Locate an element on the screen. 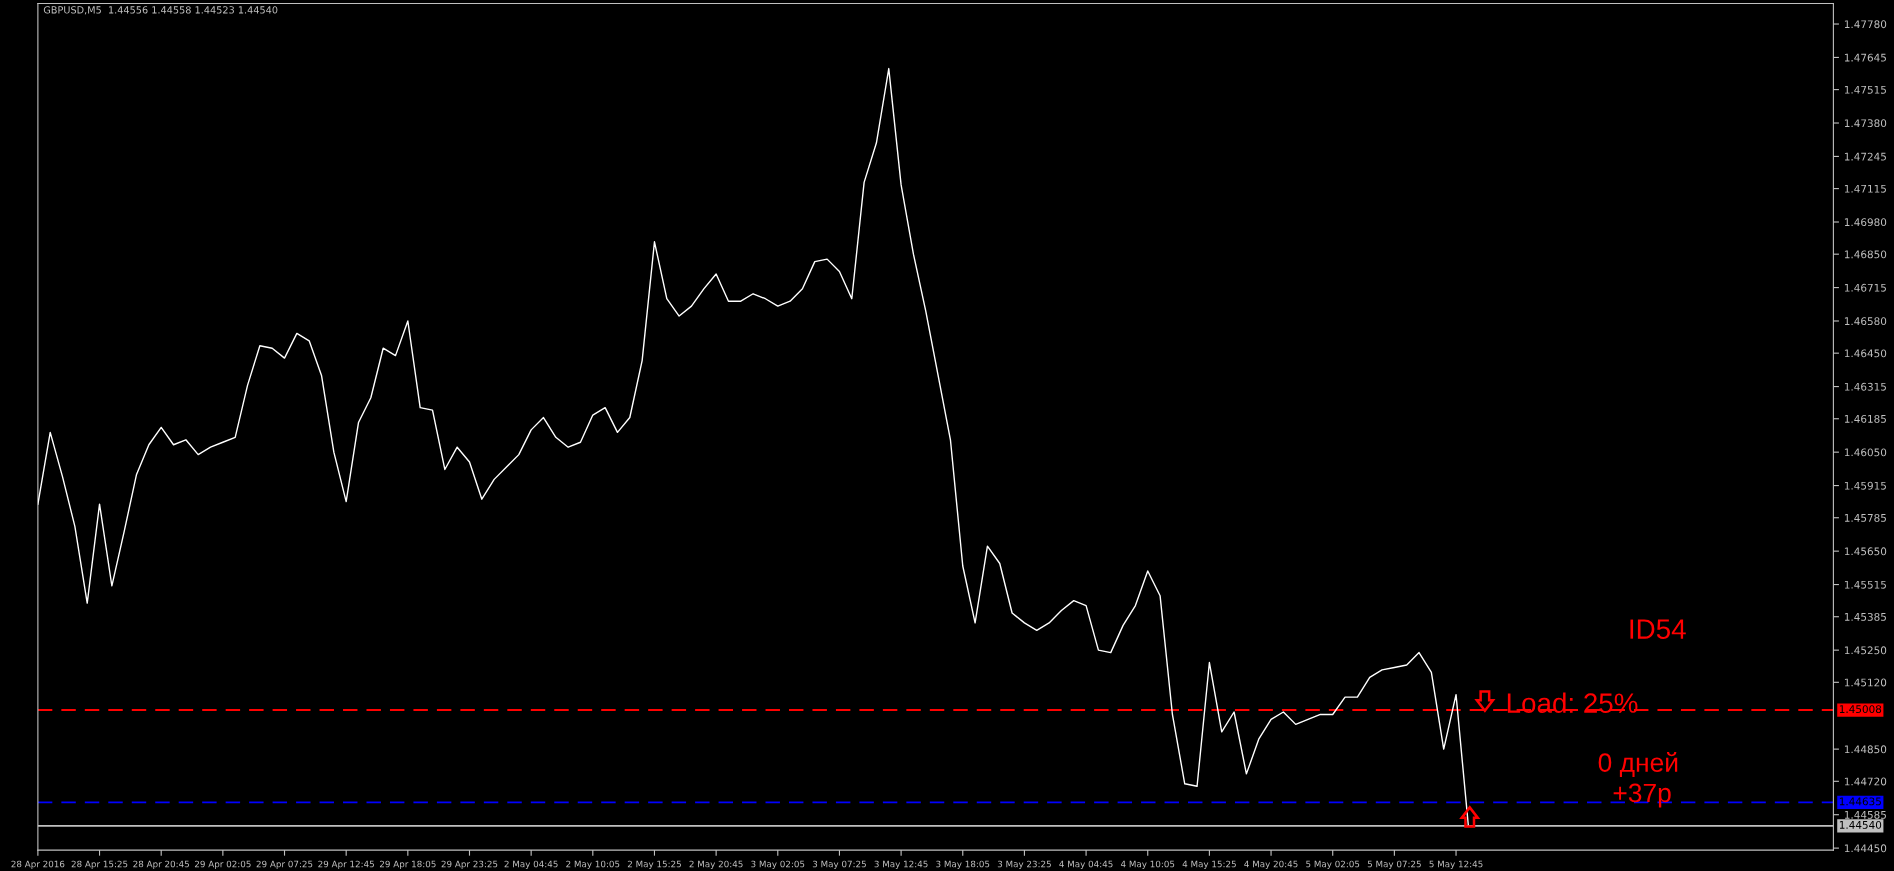 The image size is (1894, 871). x-tick-label: 29 Apr 12:45 is located at coordinates (346, 864).